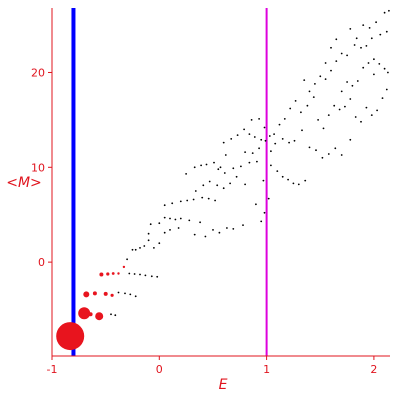  What do you see at coordinates (38, 167) in the screenshot?
I see `y-tick-label: 10` at bounding box center [38, 167].